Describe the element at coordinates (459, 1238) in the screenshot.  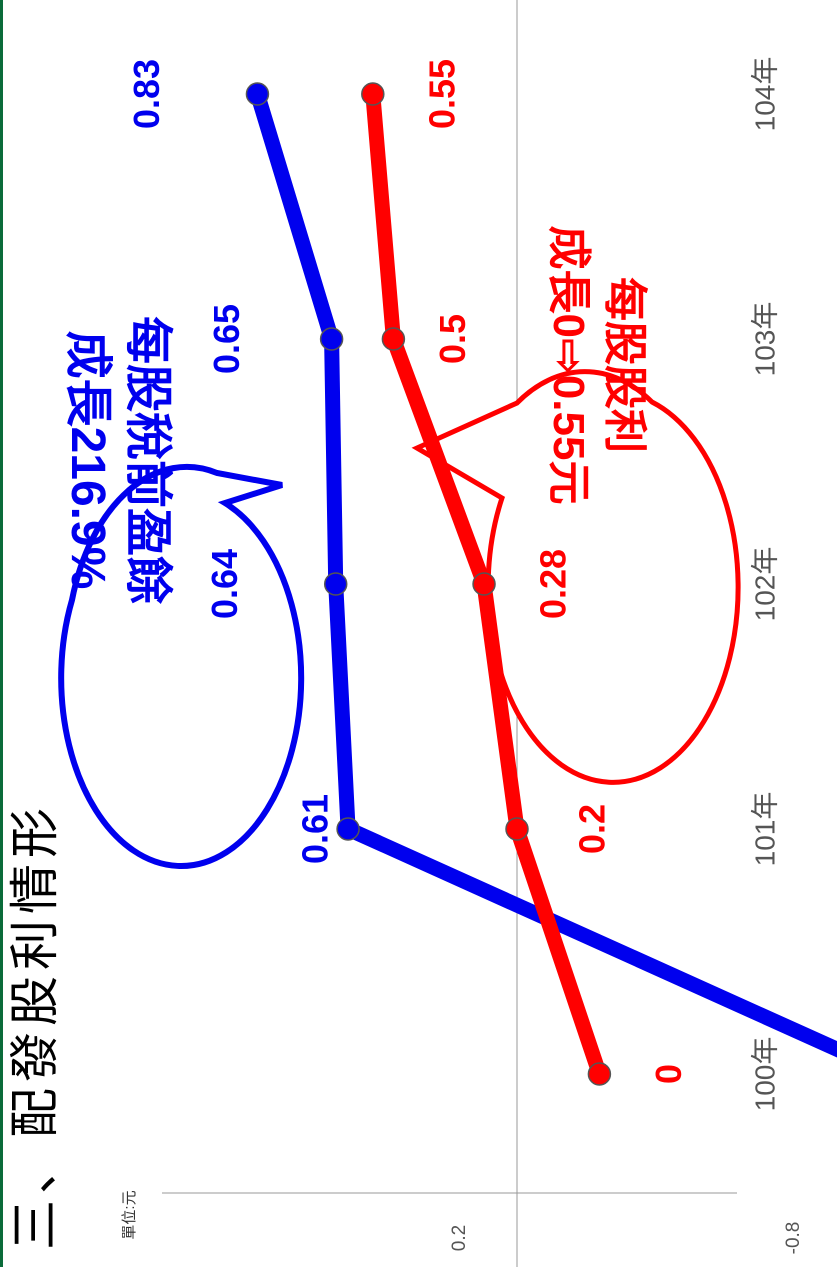
I see `y-tick-label-1: 0.2` at that location.